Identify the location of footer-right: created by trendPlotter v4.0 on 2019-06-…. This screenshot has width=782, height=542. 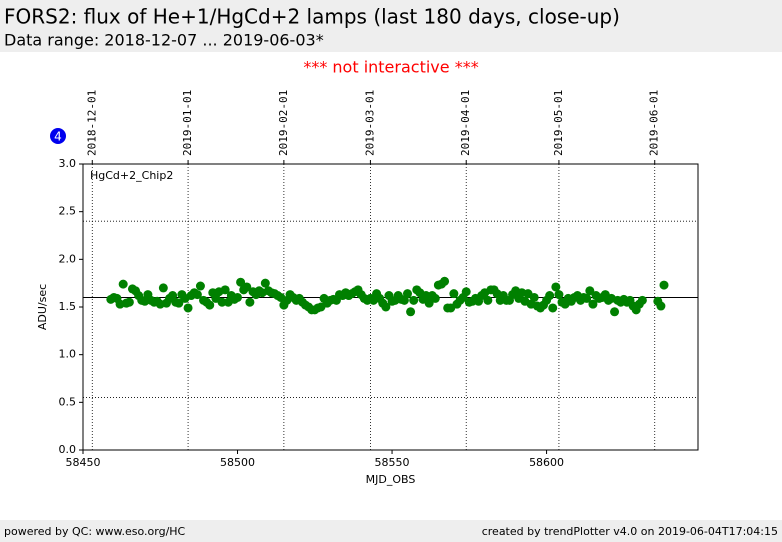
(630, 531).